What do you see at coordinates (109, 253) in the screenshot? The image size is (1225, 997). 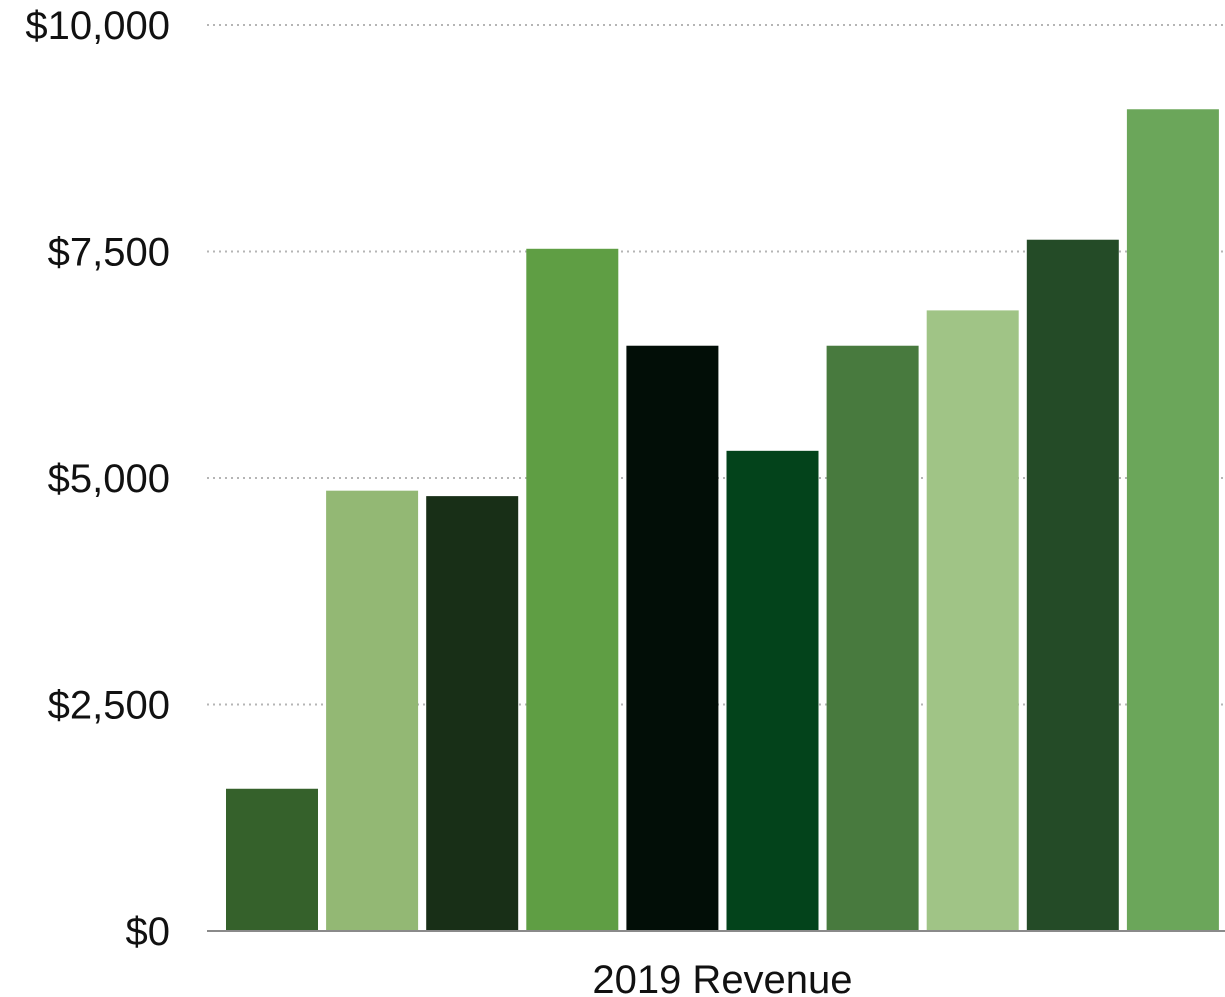 I see `y-tick-label: $7,500` at bounding box center [109, 253].